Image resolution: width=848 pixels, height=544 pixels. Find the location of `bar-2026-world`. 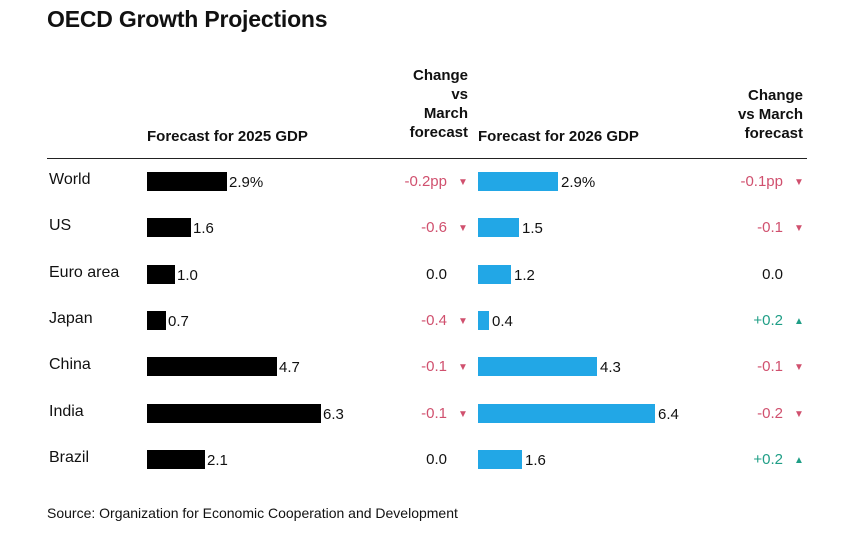

bar-2026-world is located at coordinates (518, 181).